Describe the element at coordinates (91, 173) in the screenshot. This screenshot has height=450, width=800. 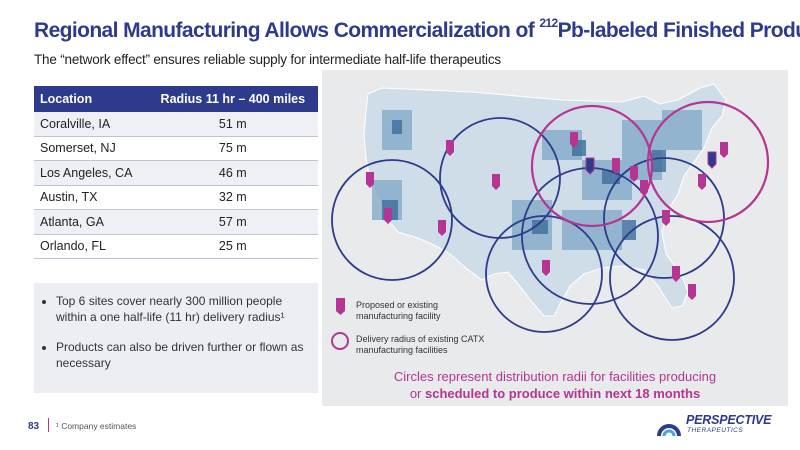
I see `location-cell: Los Angeles, CA` at that location.